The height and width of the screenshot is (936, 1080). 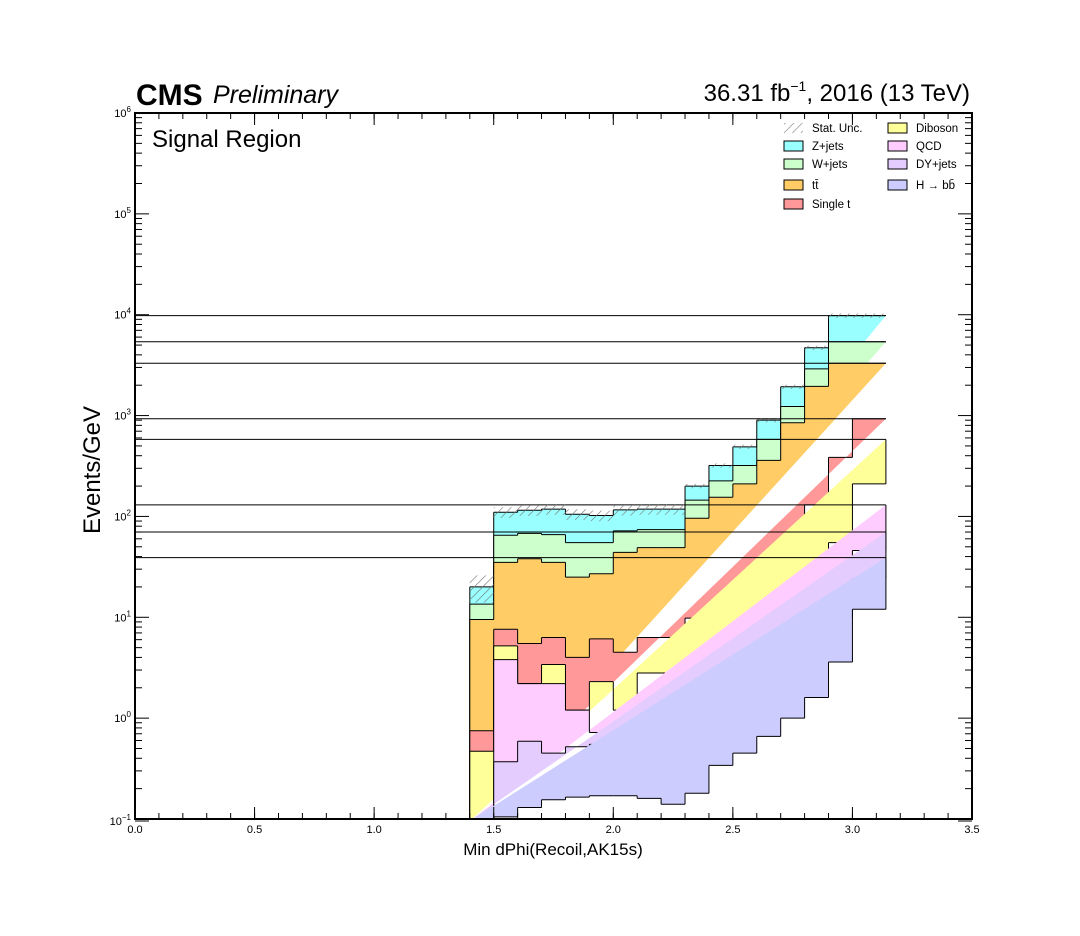 I want to click on legend-item-stat-unc: Stat. Unc., so click(x=823, y=129).